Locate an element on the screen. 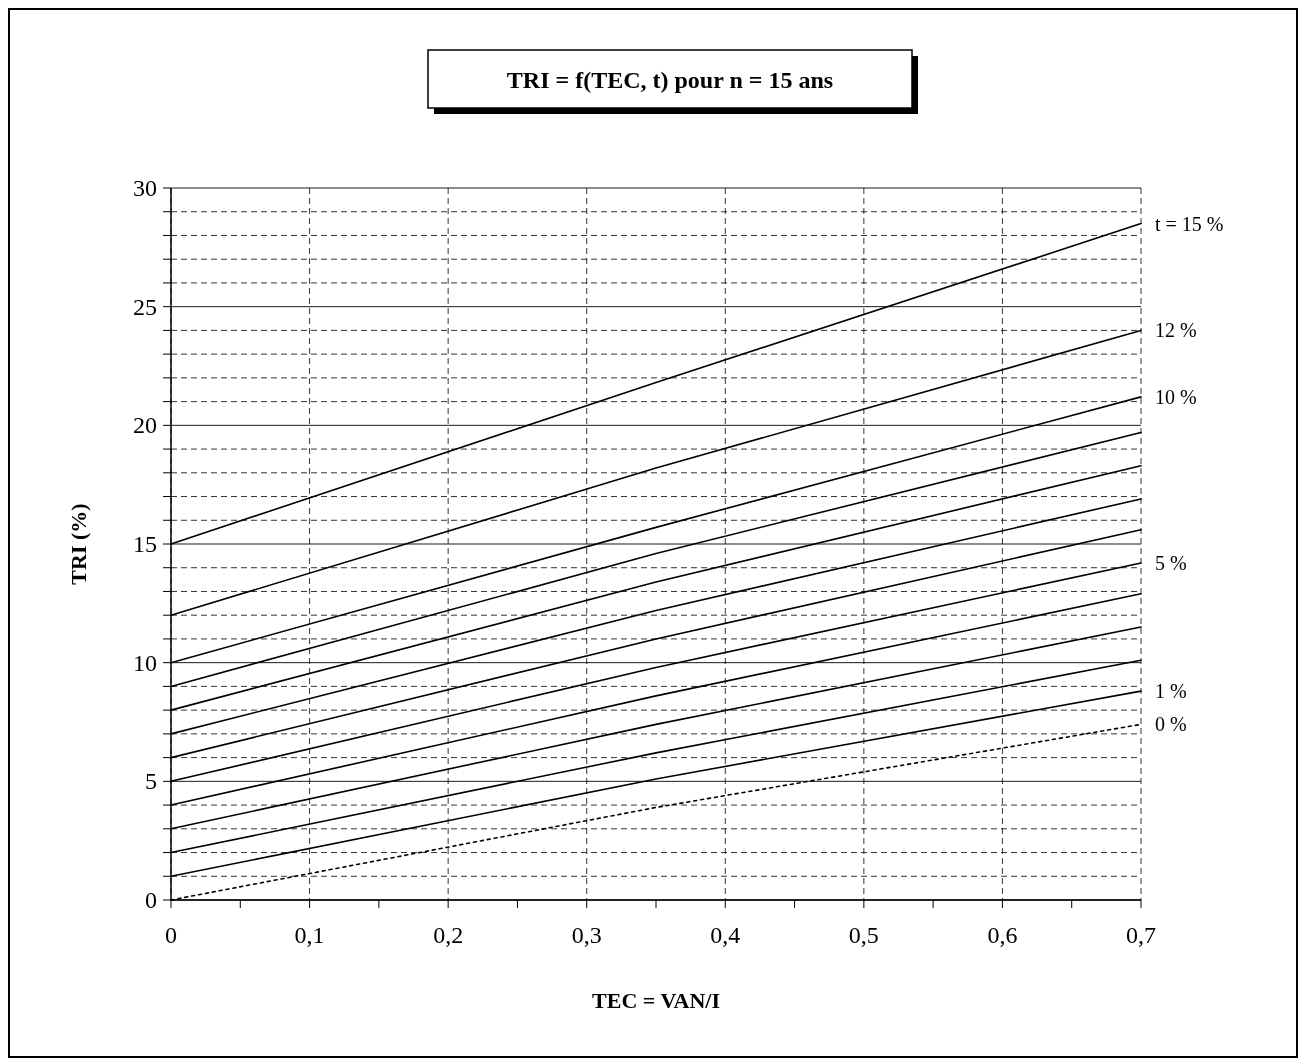 The height and width of the screenshot is (1061, 1298). y-axis-title: TRI (%) is located at coordinates (78, 544).